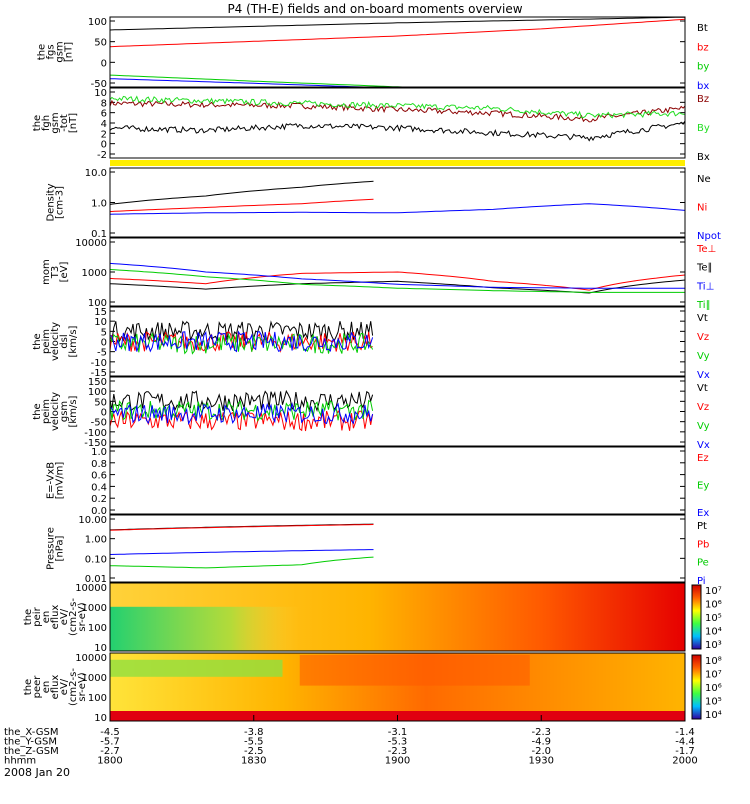  I want to click on x-axis-value: -2.3, so click(398, 751).